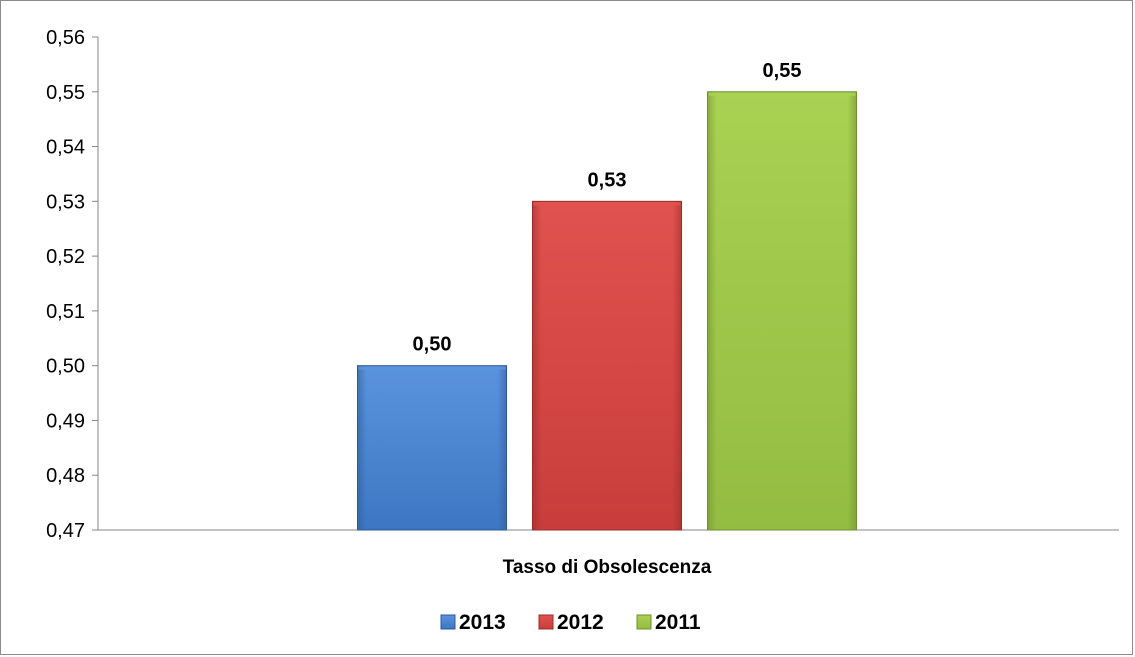 This screenshot has width=1135, height=657. What do you see at coordinates (608, 553) in the screenshot?
I see `x-axis: Tasso di Obsolescenza` at bounding box center [608, 553].